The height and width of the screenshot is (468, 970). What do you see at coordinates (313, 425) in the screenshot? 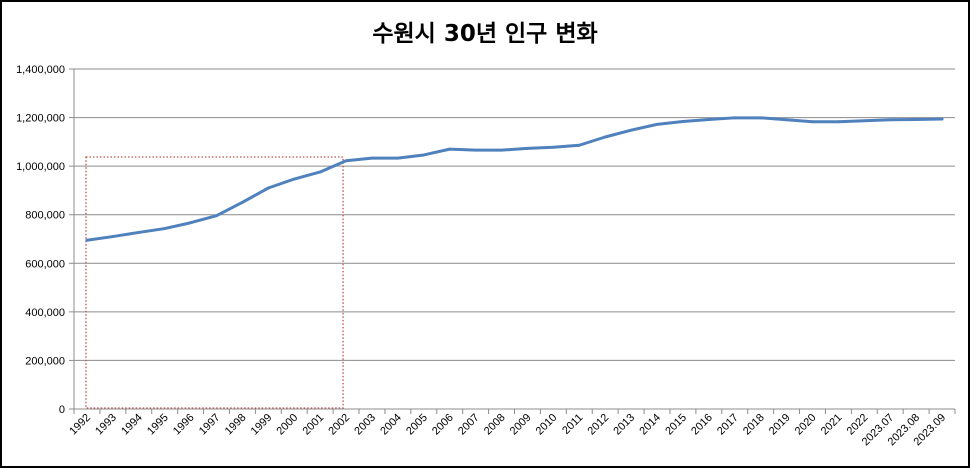
I see `x-tick-label: 2001` at bounding box center [313, 425].